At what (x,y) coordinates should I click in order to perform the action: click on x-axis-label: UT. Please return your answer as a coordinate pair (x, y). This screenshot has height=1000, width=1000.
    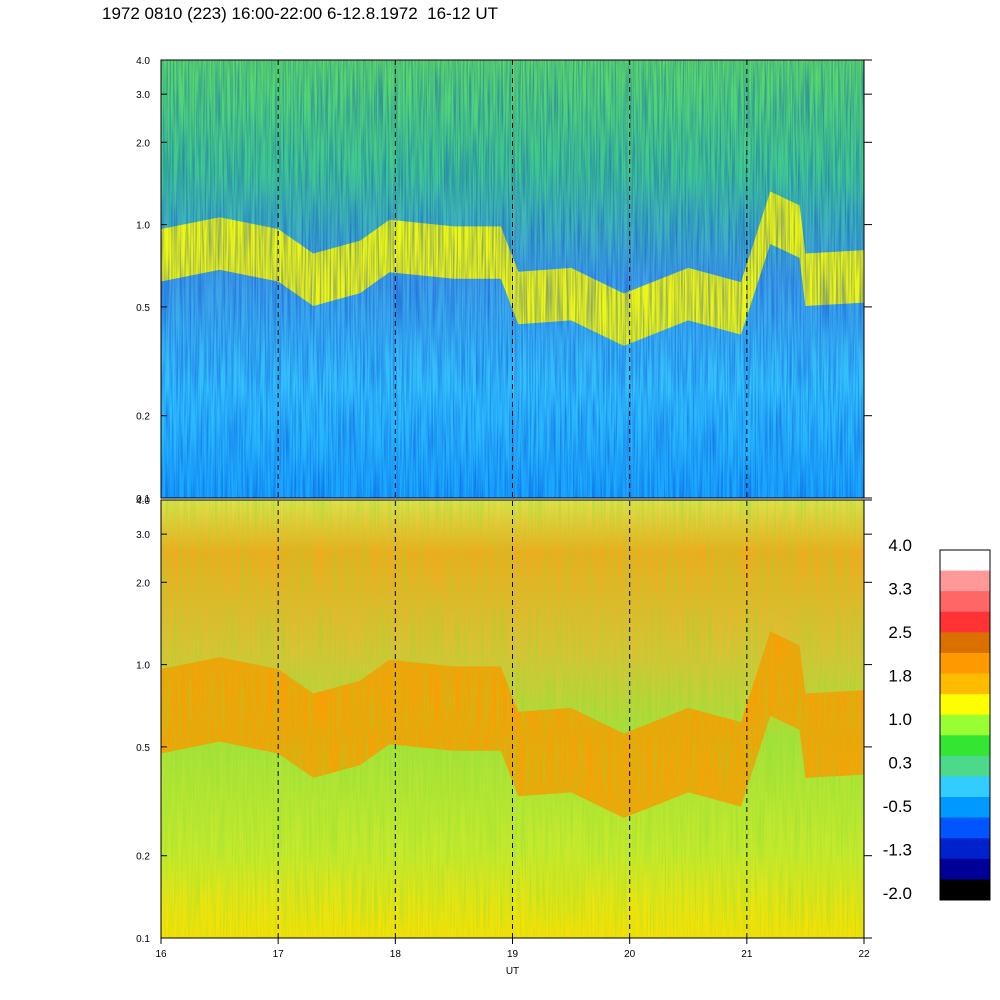
    Looking at the image, I should click on (512, 971).